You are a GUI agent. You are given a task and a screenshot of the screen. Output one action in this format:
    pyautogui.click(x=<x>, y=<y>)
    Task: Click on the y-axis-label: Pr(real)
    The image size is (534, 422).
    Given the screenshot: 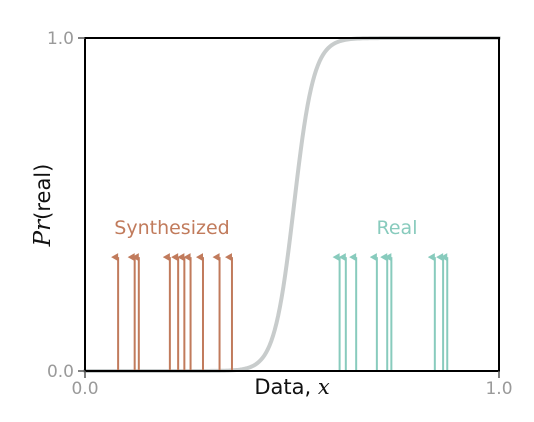 What is the action you would take?
    pyautogui.click(x=43, y=206)
    